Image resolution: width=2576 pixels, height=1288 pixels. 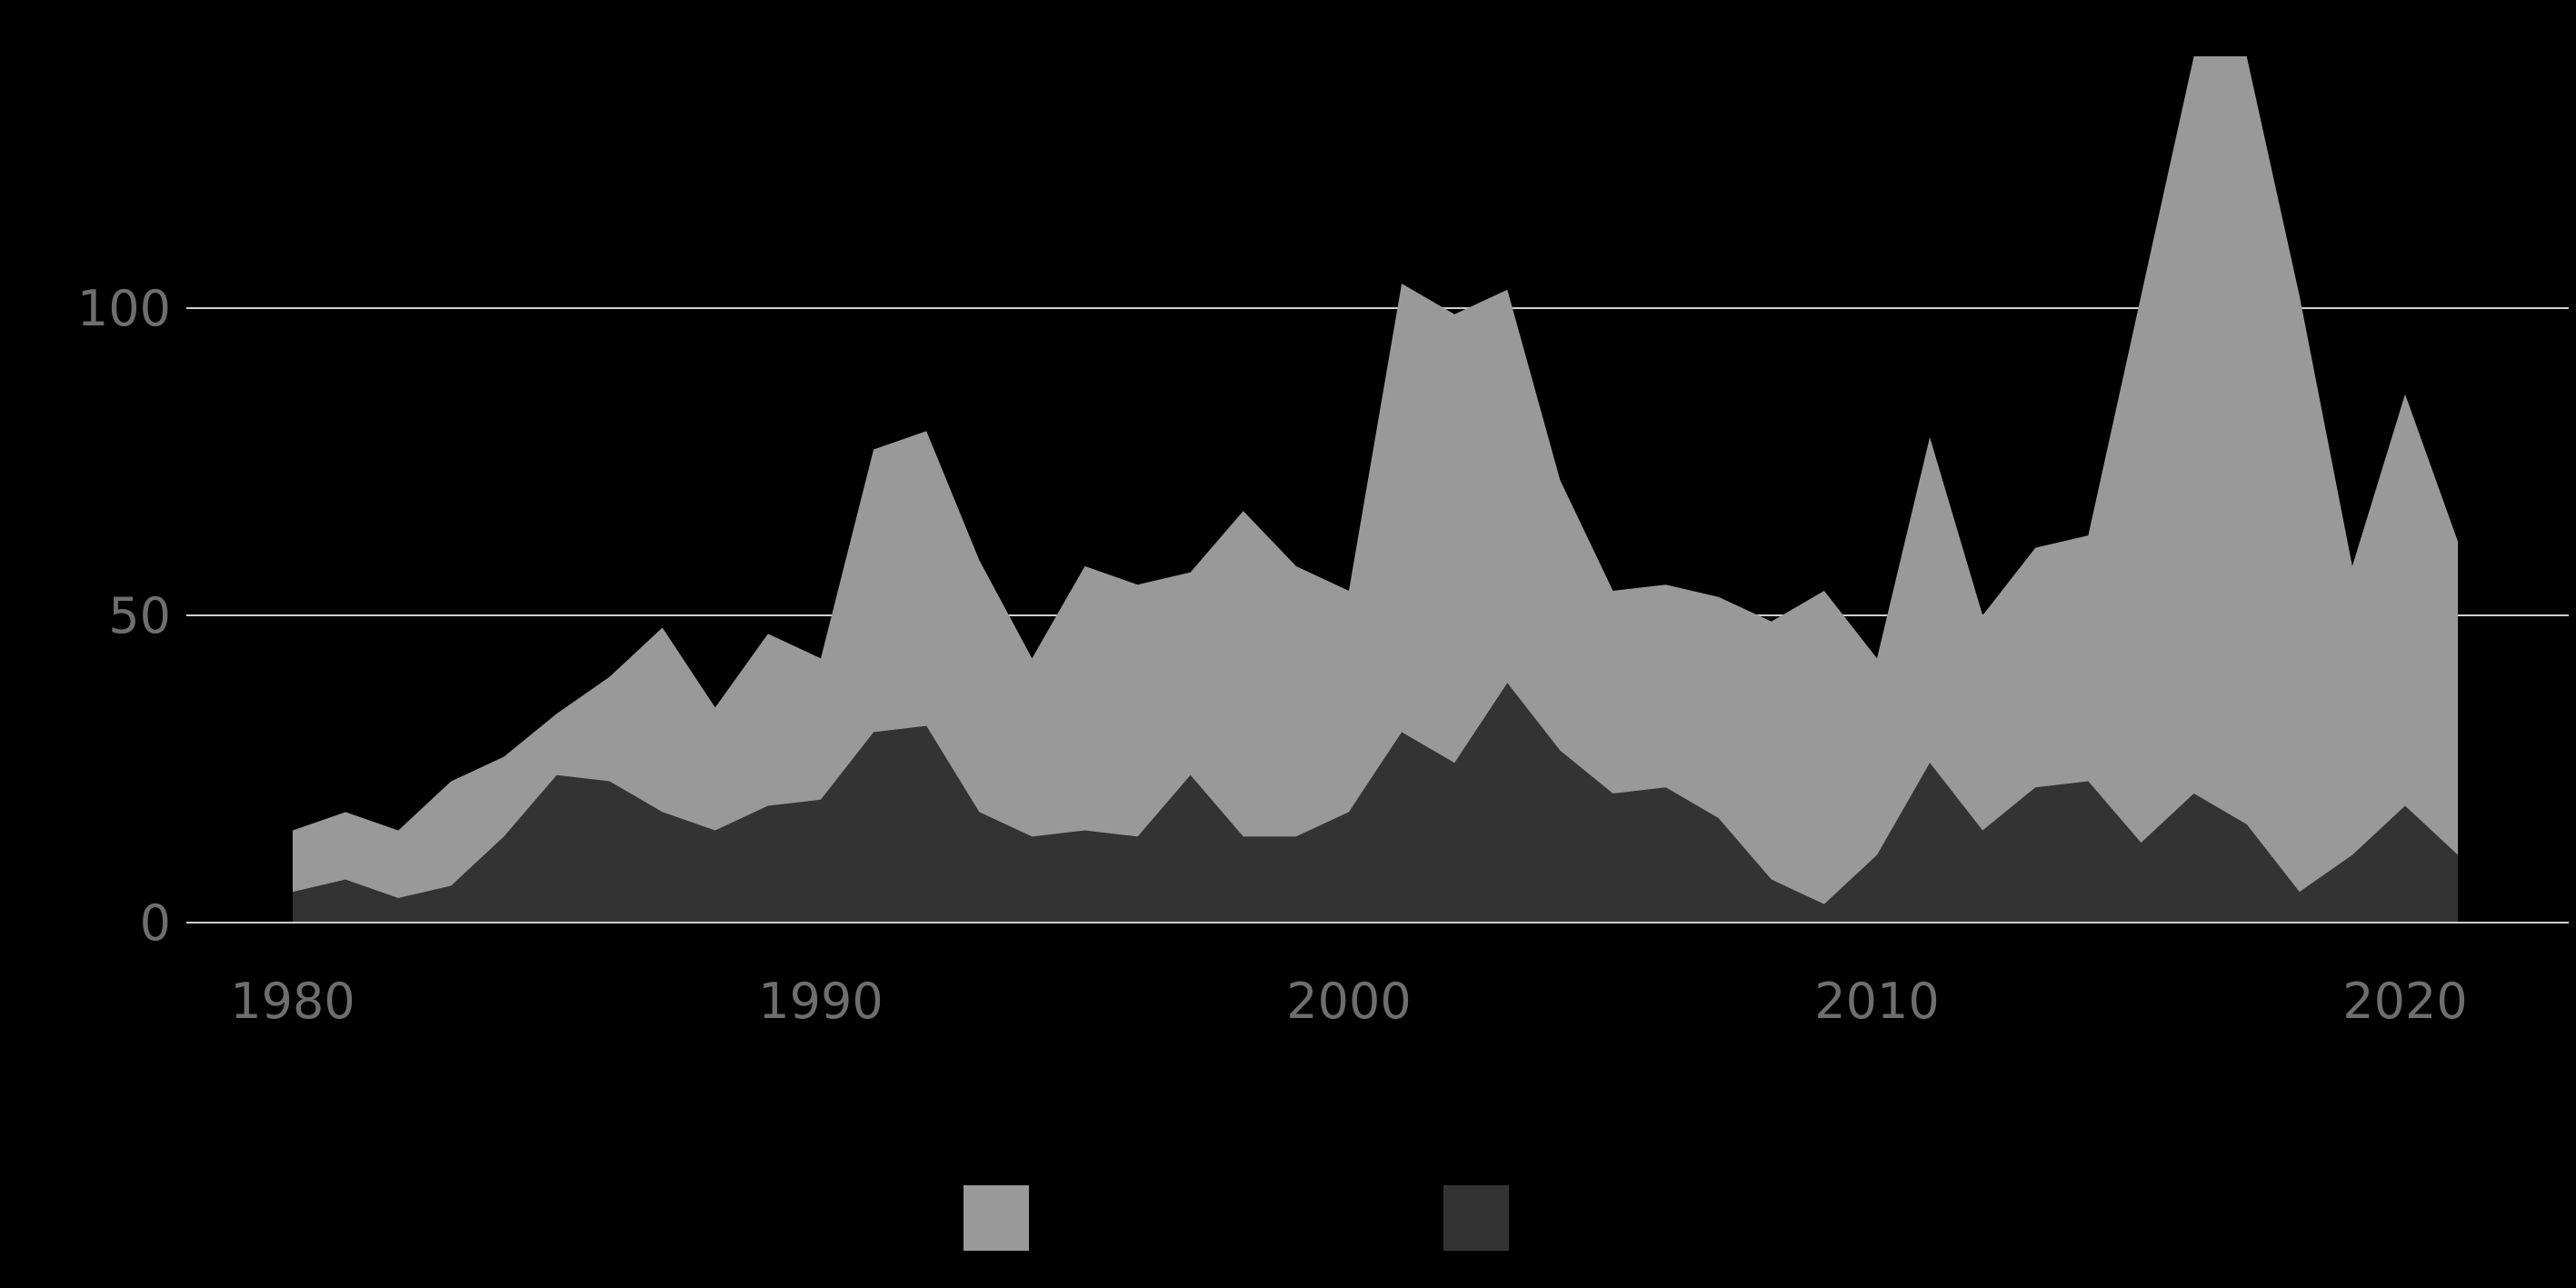 What do you see at coordinates (292, 1001) in the screenshot?
I see `x-tick-label: 1980` at bounding box center [292, 1001].